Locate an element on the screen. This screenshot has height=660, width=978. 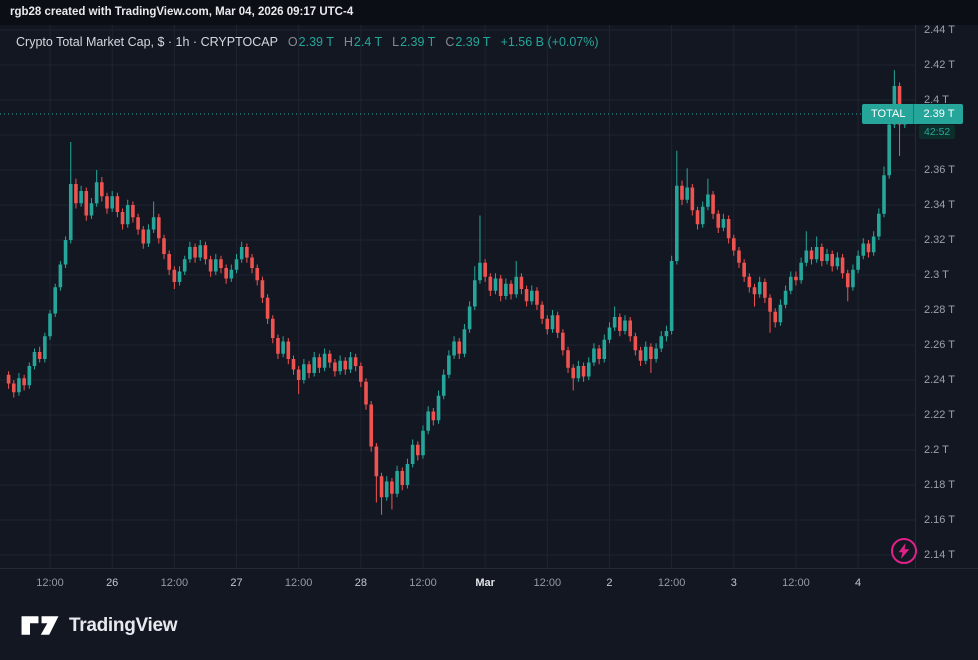
ohlc-low-value: 2.39 T is located at coordinates (418, 42).